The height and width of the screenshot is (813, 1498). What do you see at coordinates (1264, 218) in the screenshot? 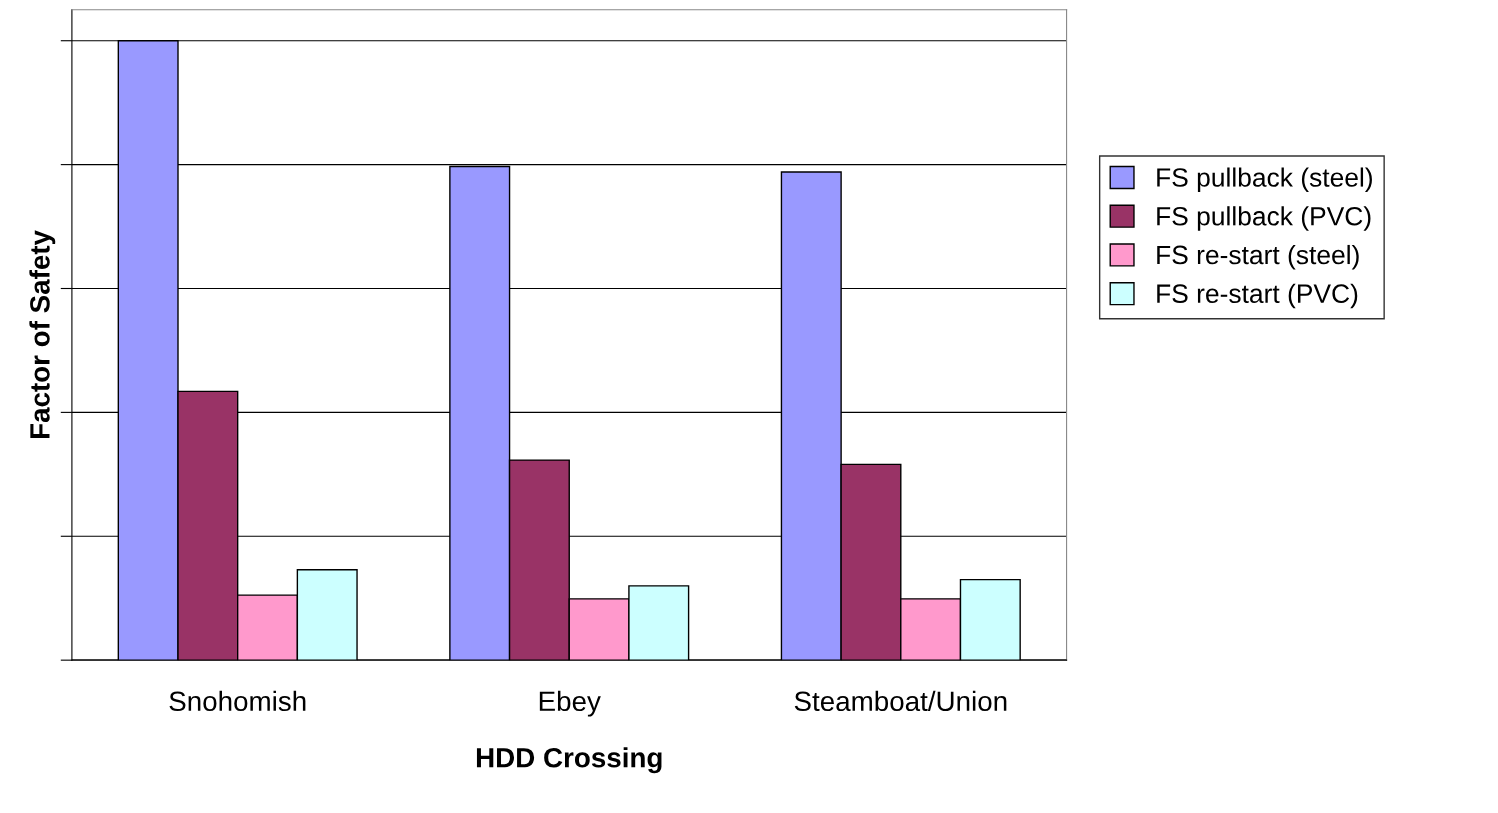
I see `legend-label: FS pullback (PVC)` at bounding box center [1264, 218].